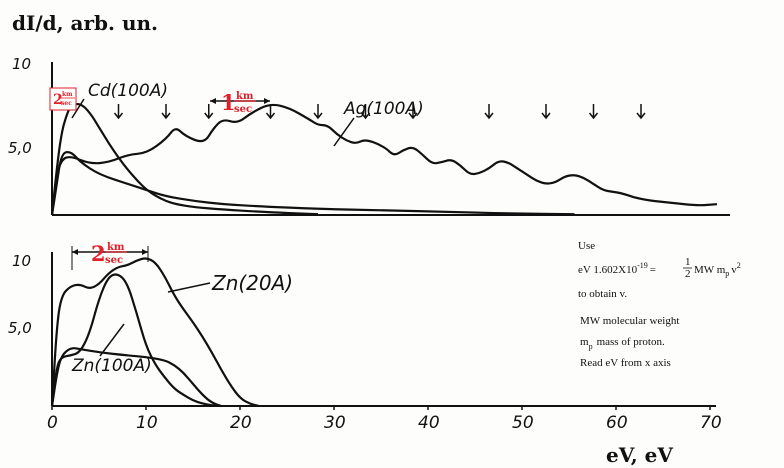 The height and width of the screenshot is (468, 784). What do you see at coordinates (189, 287) in the screenshot?
I see `label-zn-20a-leader` at bounding box center [189, 287].